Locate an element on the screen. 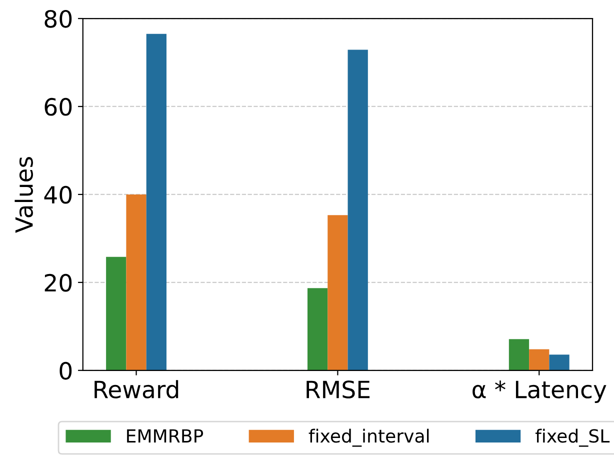 This screenshot has width=614, height=463. x-tick-label: RMSE is located at coordinates (338, 389).